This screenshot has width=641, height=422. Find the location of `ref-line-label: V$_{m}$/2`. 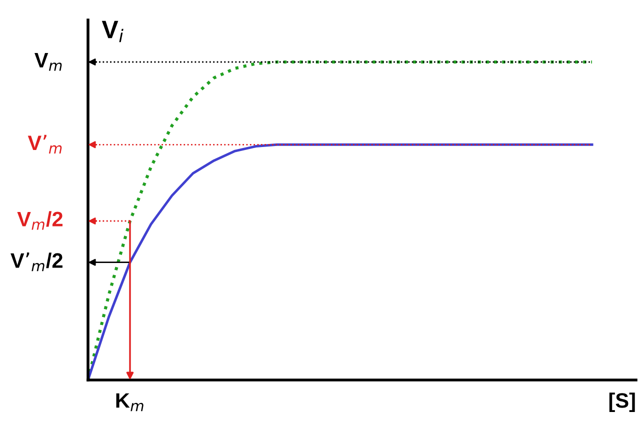

ref-line-label: V$_{m}$/2 is located at coordinates (39, 220).